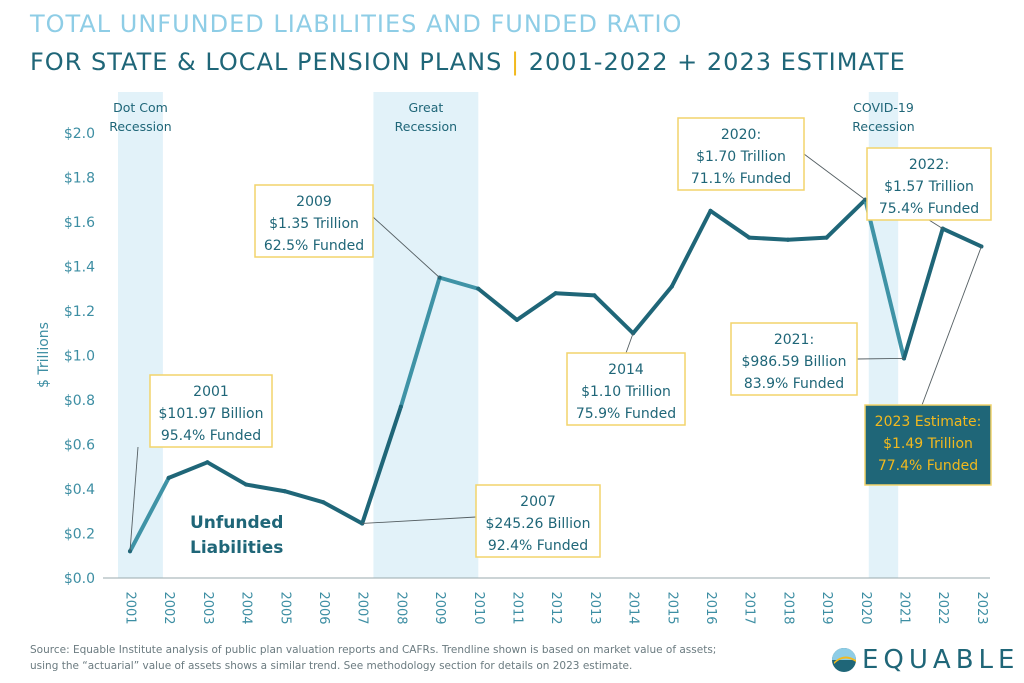 This screenshot has height=683, width=1024. Describe the element at coordinates (626, 414) in the screenshot. I see `callout-text: 75.9% Funded` at that location.